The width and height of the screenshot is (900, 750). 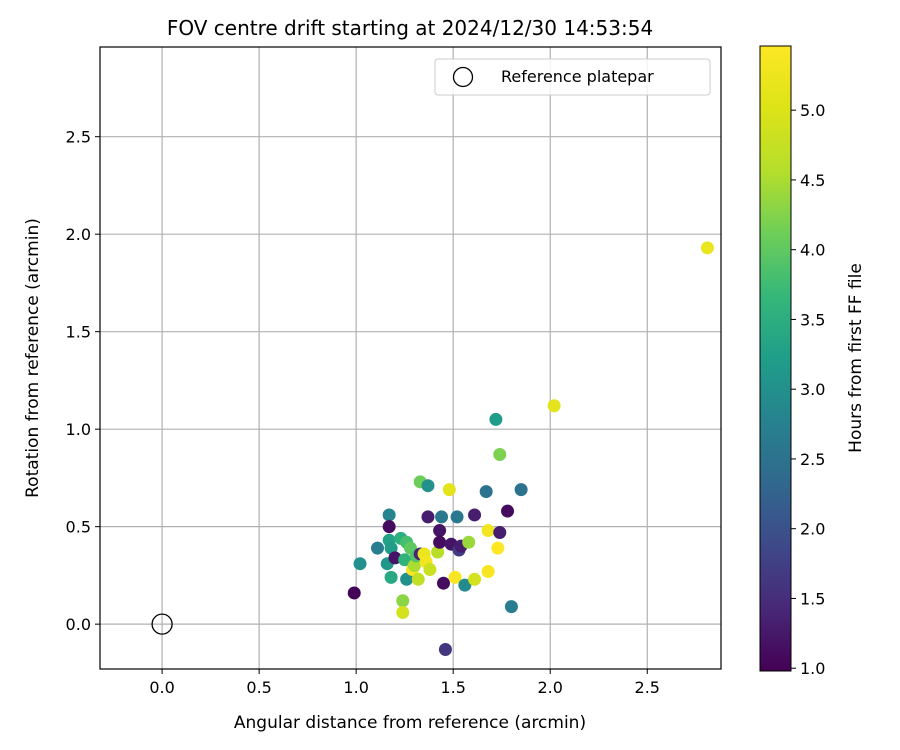 What do you see at coordinates (812, 180) in the screenshot?
I see `colorbar-tick-label: 4.5` at bounding box center [812, 180].